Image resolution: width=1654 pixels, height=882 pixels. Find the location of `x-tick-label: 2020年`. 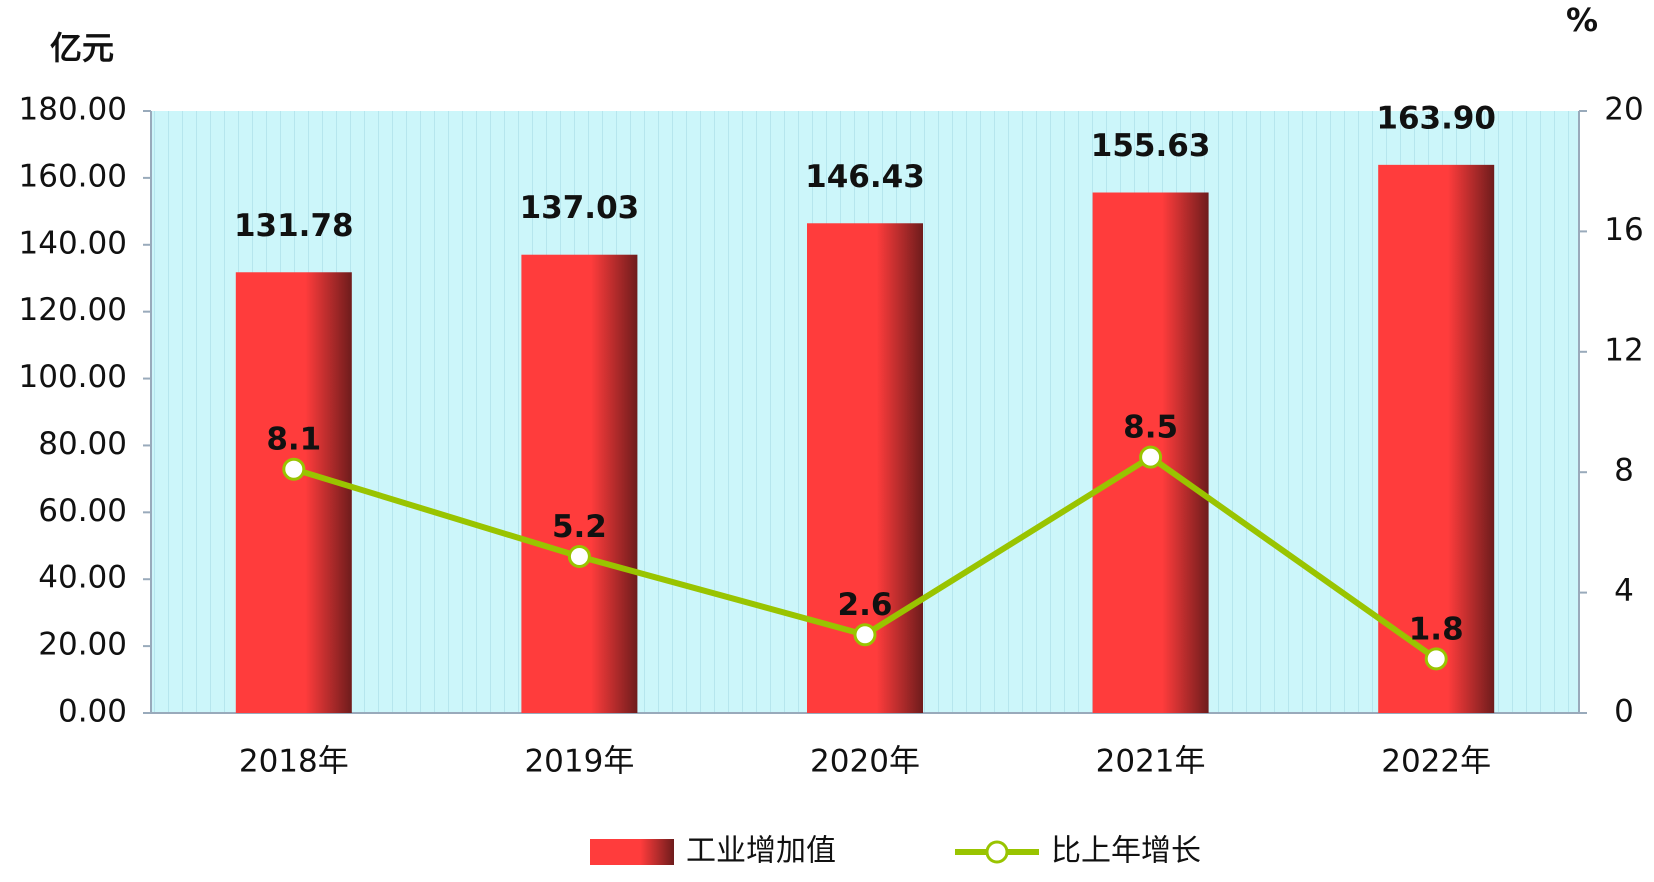

x-tick-label: 2020年 is located at coordinates (865, 762).